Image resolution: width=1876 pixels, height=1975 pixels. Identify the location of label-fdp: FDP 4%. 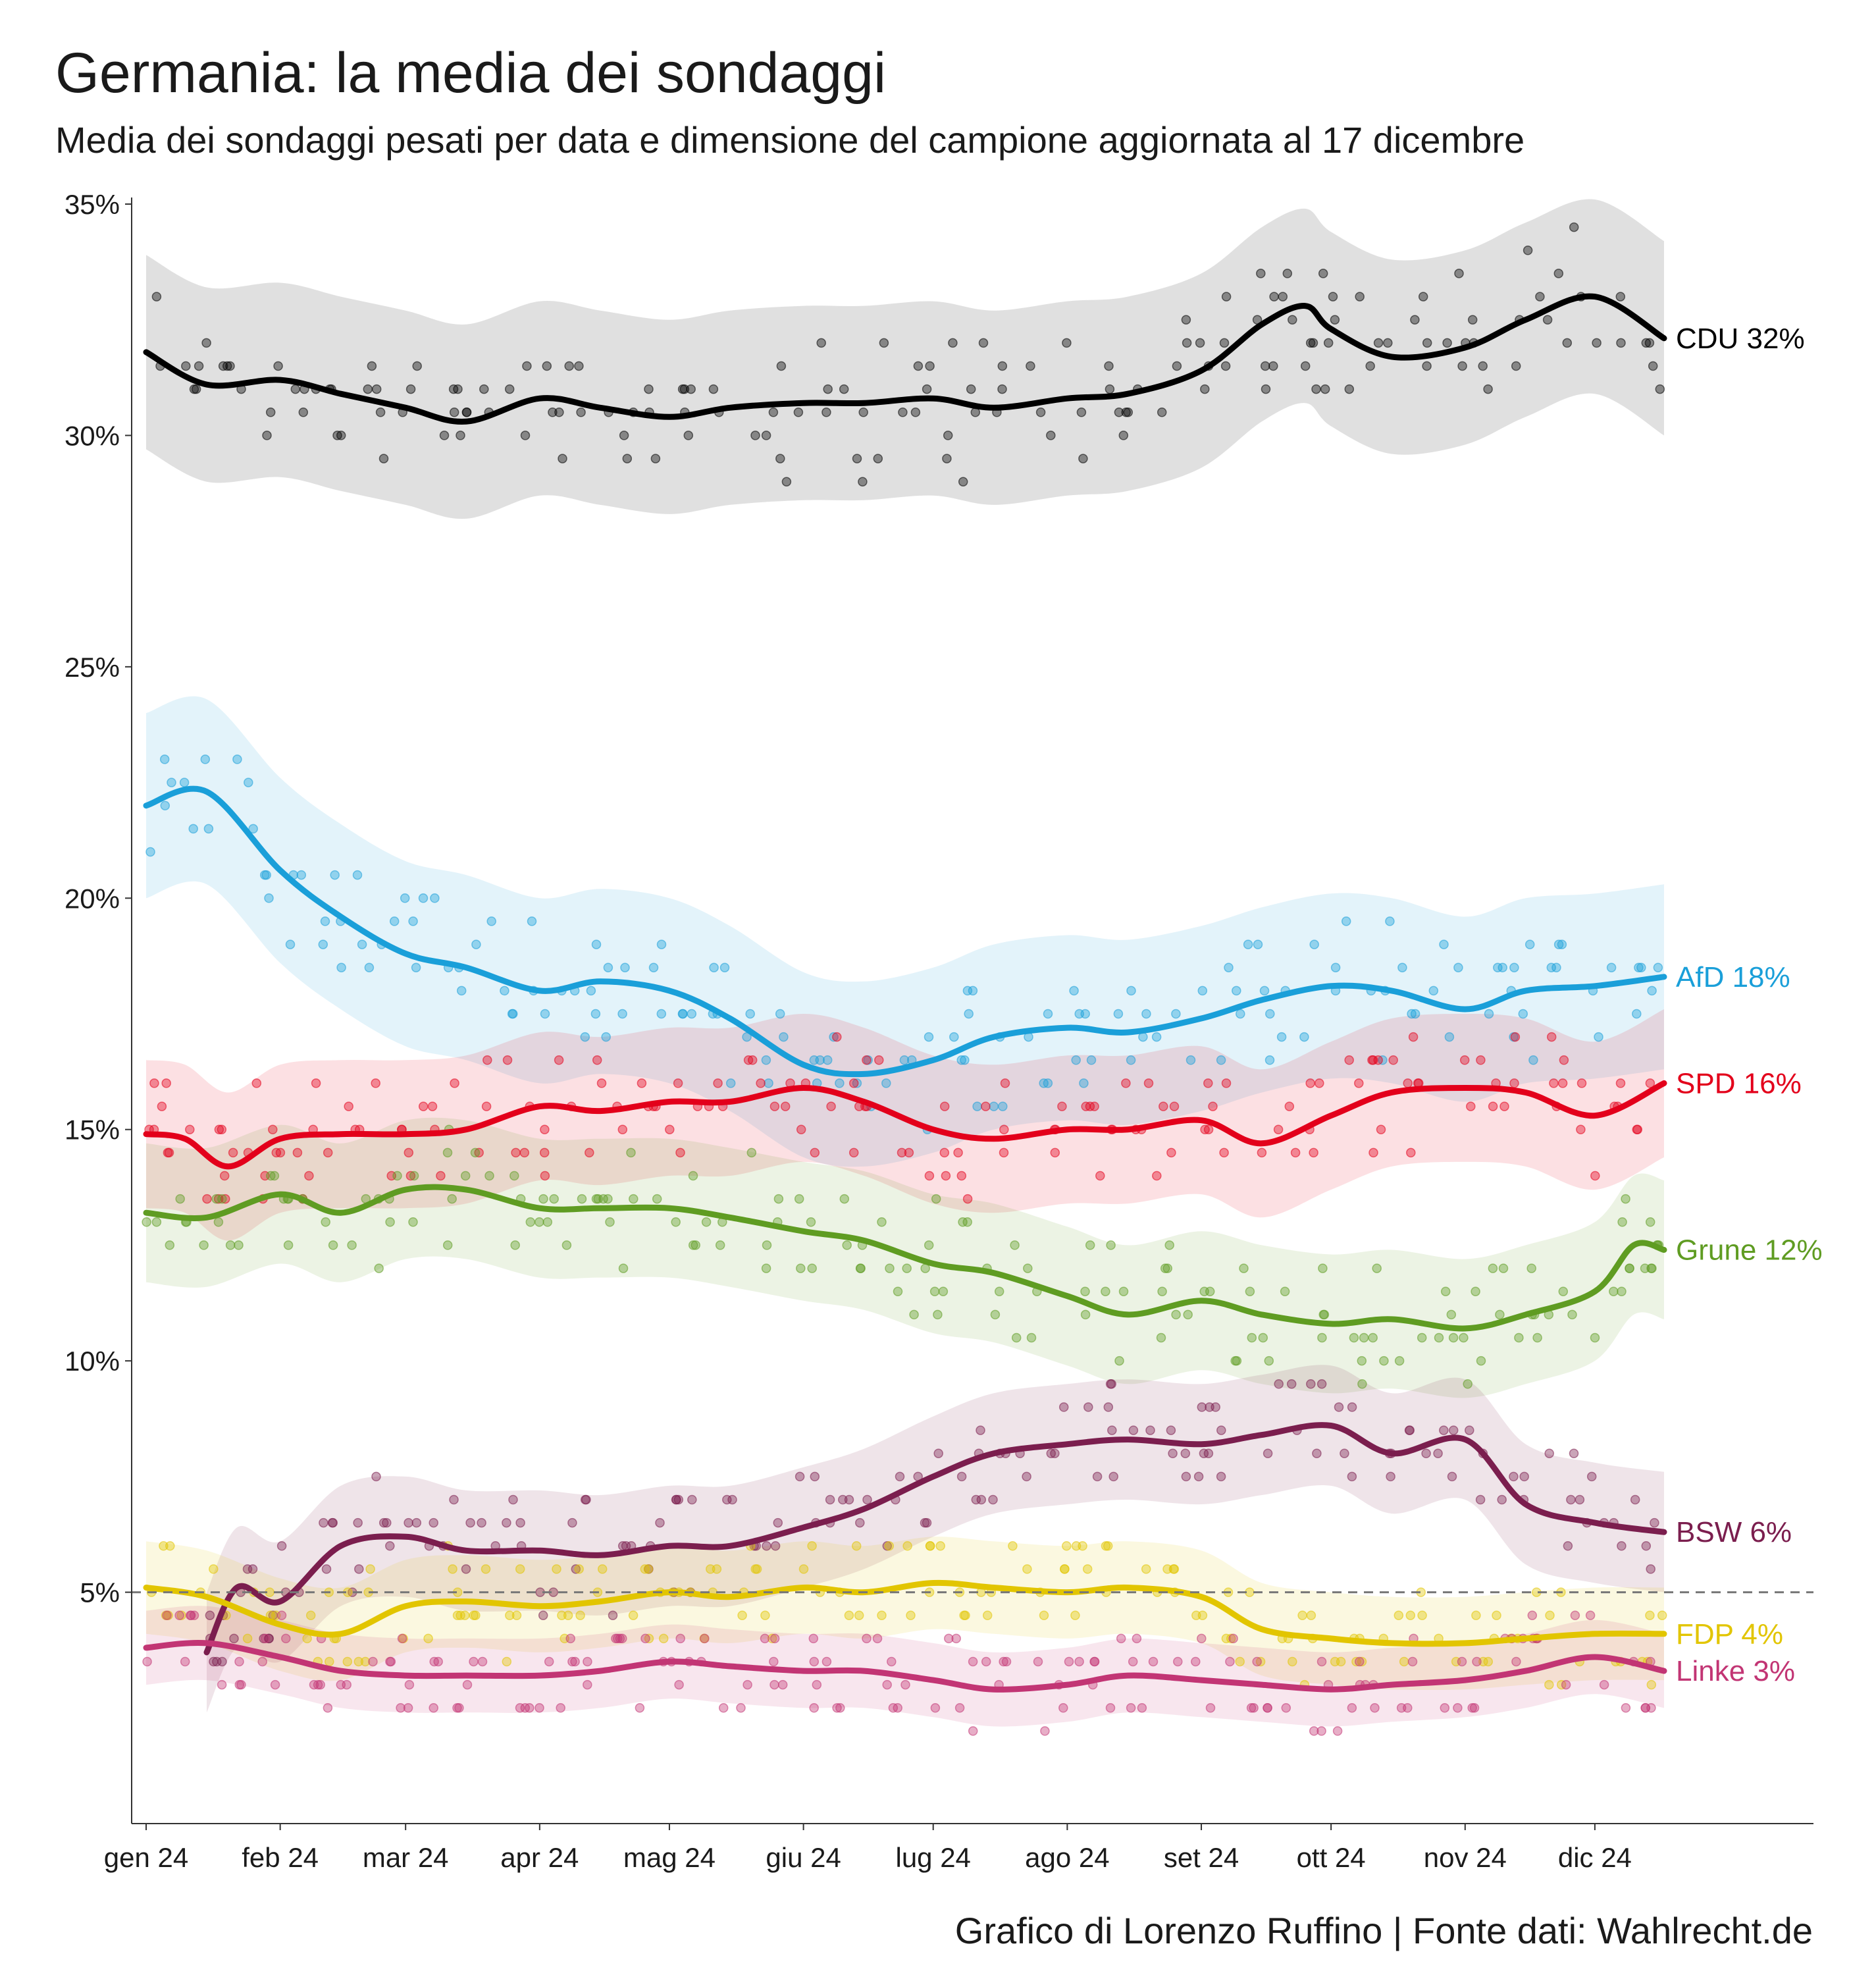
(1729, 1634).